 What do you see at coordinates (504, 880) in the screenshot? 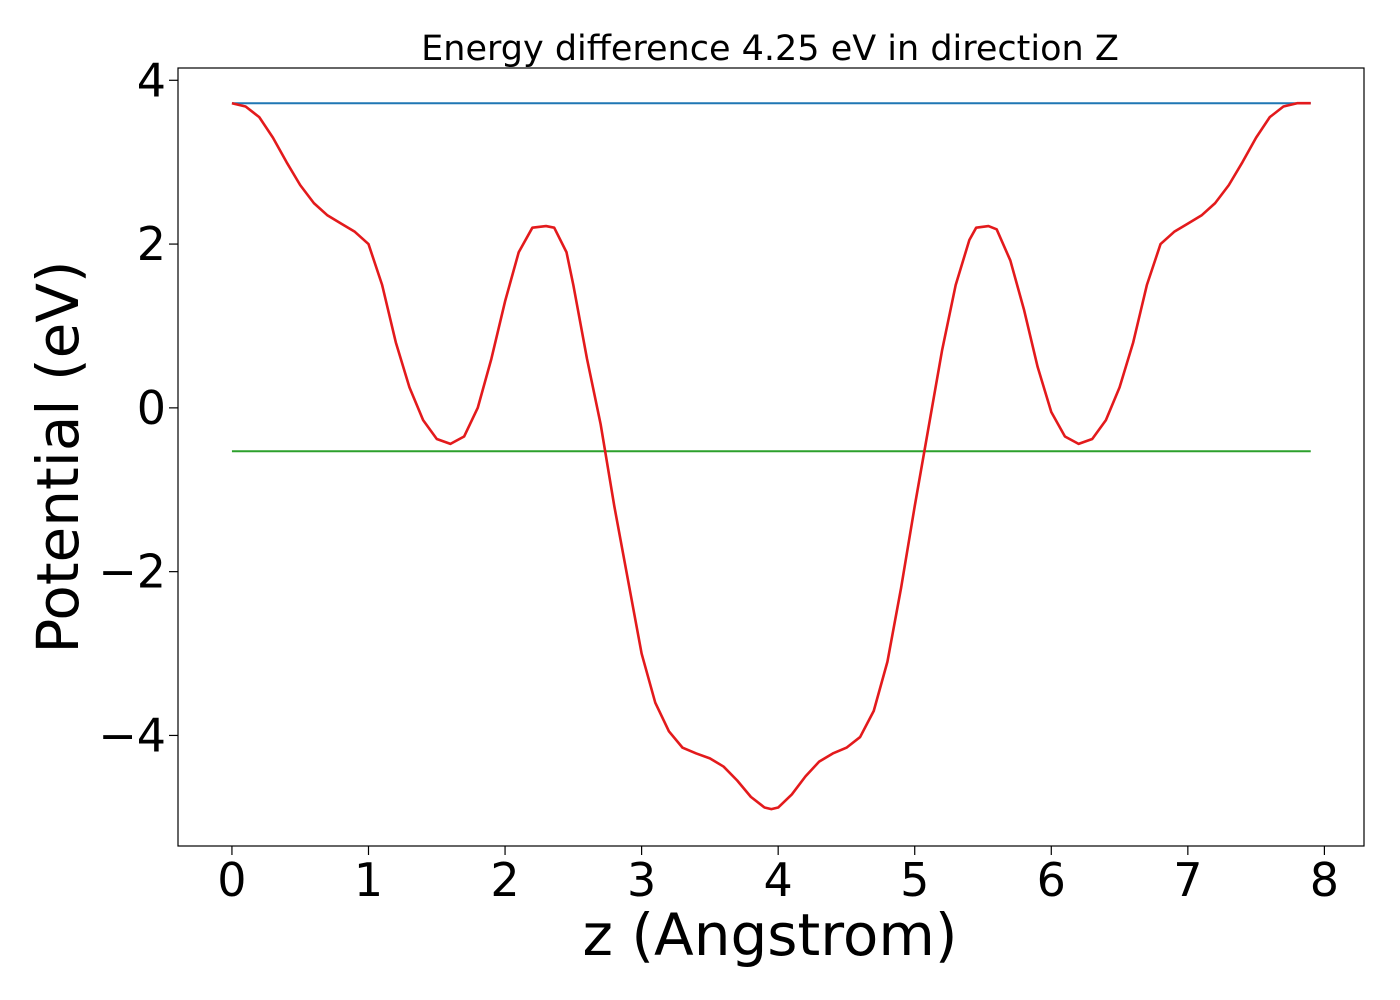
I see `x-tick-label: 2` at bounding box center [504, 880].